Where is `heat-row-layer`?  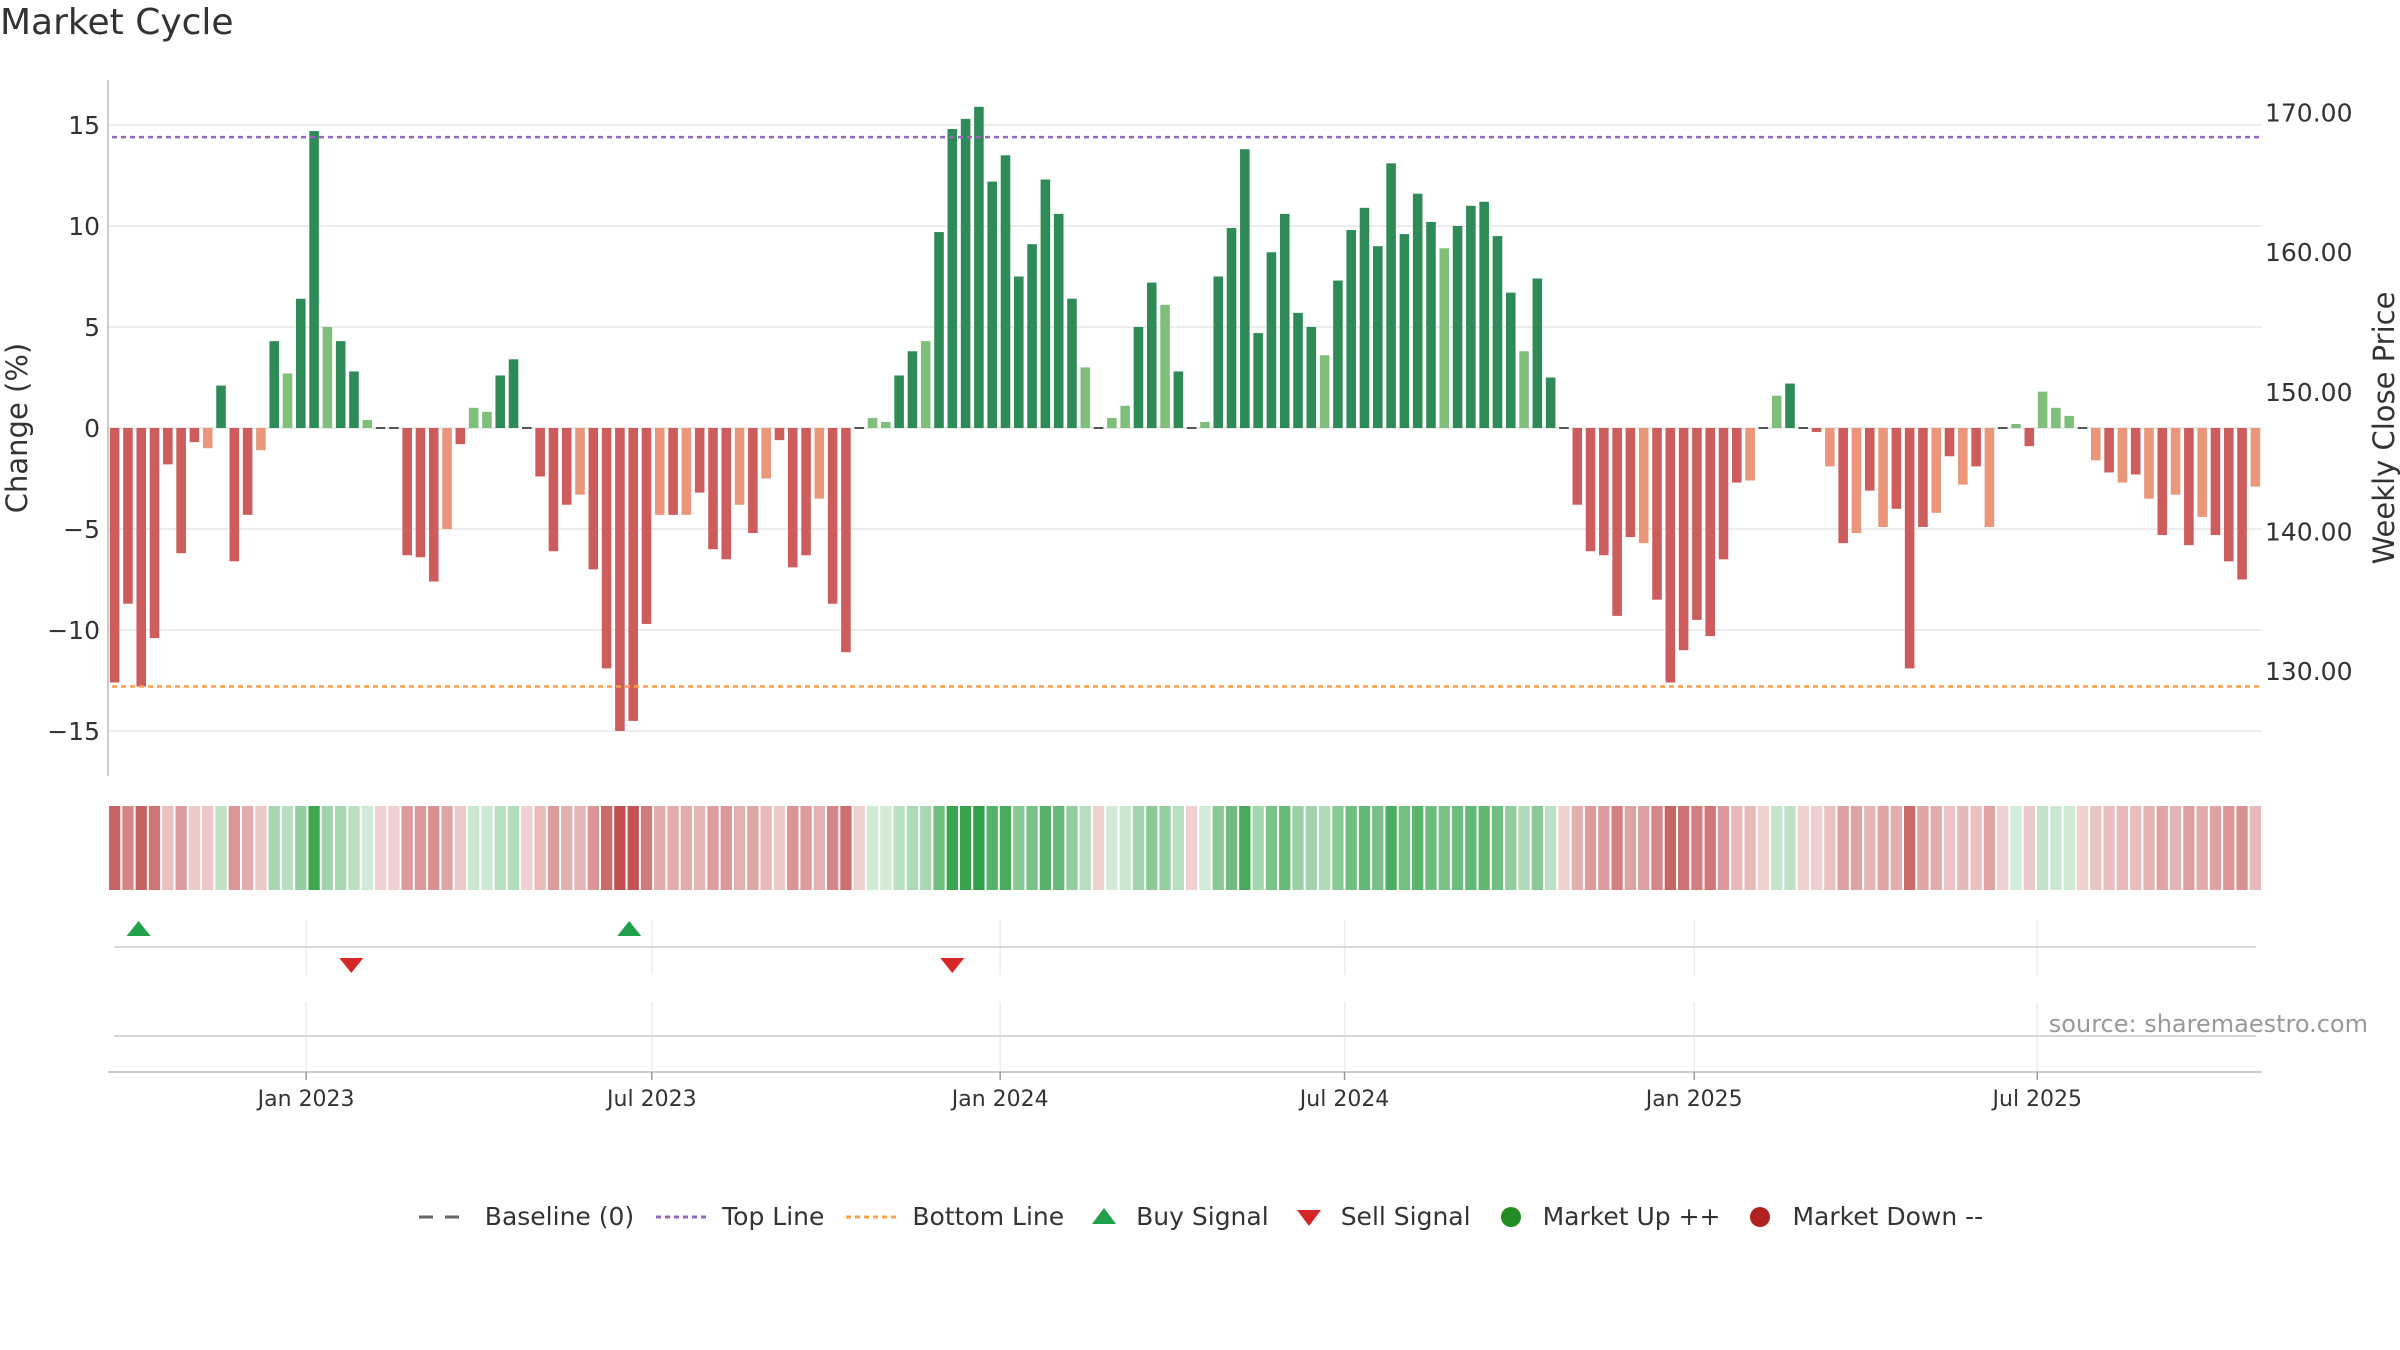
heat-row-layer is located at coordinates (1185, 848).